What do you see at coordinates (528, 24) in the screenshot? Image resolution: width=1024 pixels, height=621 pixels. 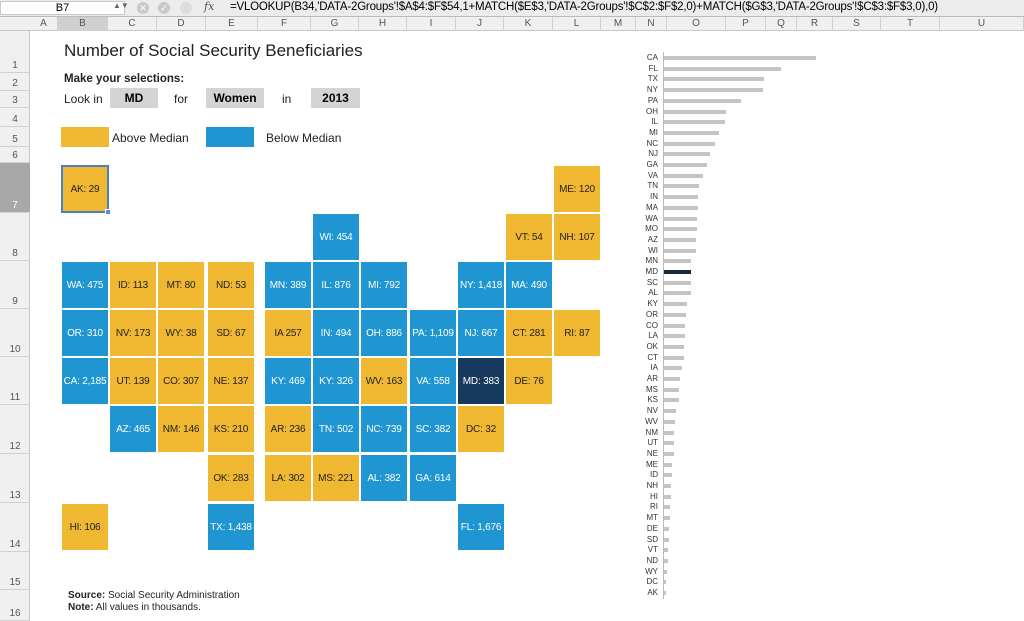 I see `column-header: K` at bounding box center [528, 24].